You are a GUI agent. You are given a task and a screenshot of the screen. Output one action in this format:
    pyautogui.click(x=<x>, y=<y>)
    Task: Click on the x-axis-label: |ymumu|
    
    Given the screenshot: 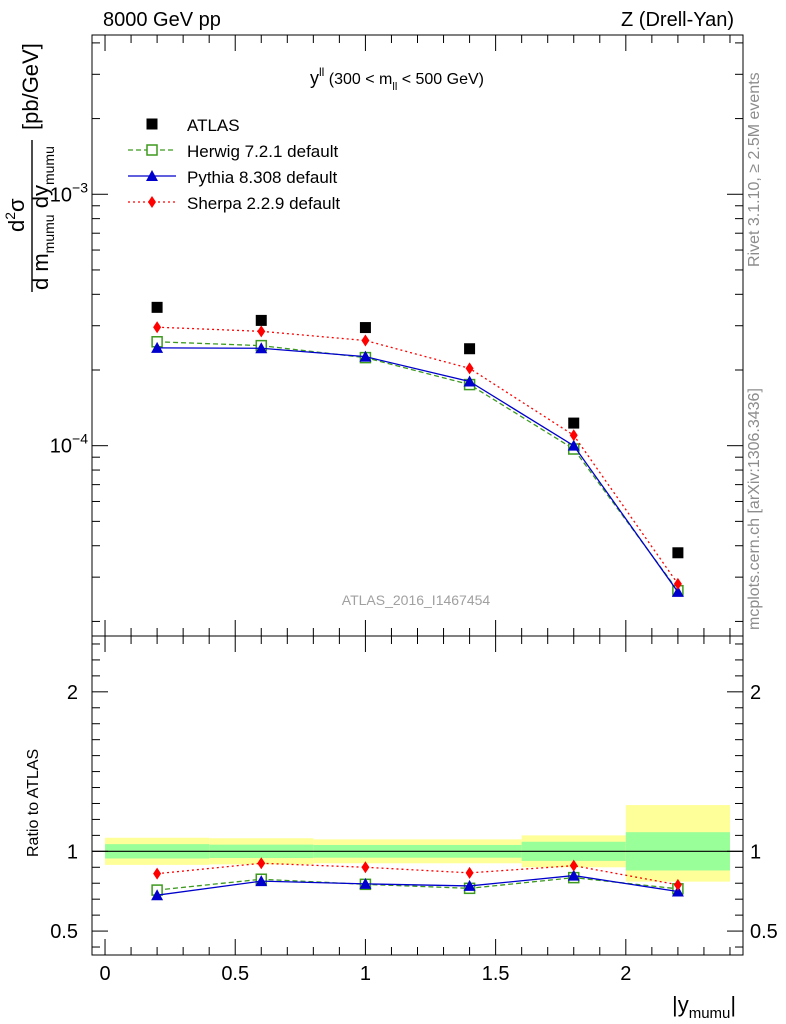 What is the action you would take?
    pyautogui.click(x=704, y=1007)
    